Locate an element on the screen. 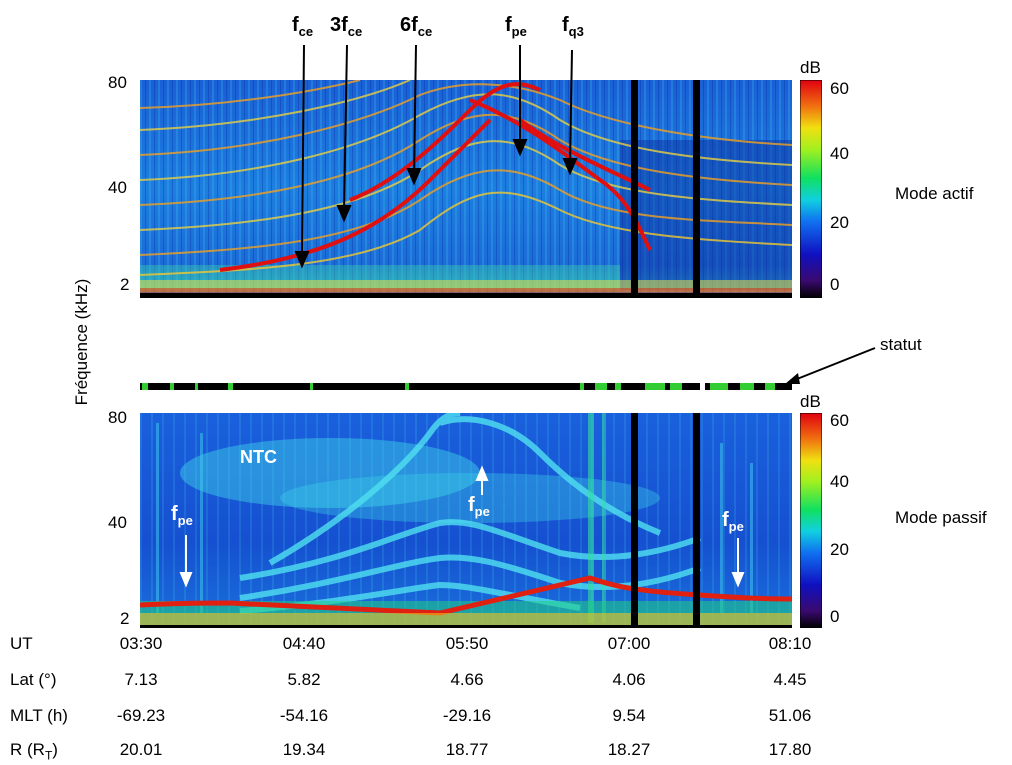 The height and width of the screenshot is (765, 1012). red-emission is located at coordinates (435, 177).